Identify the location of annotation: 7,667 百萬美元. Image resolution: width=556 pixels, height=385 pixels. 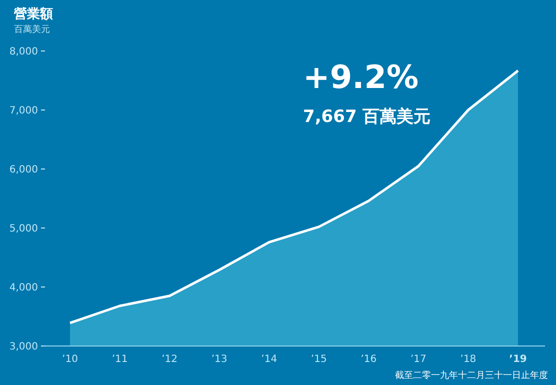
(367, 117).